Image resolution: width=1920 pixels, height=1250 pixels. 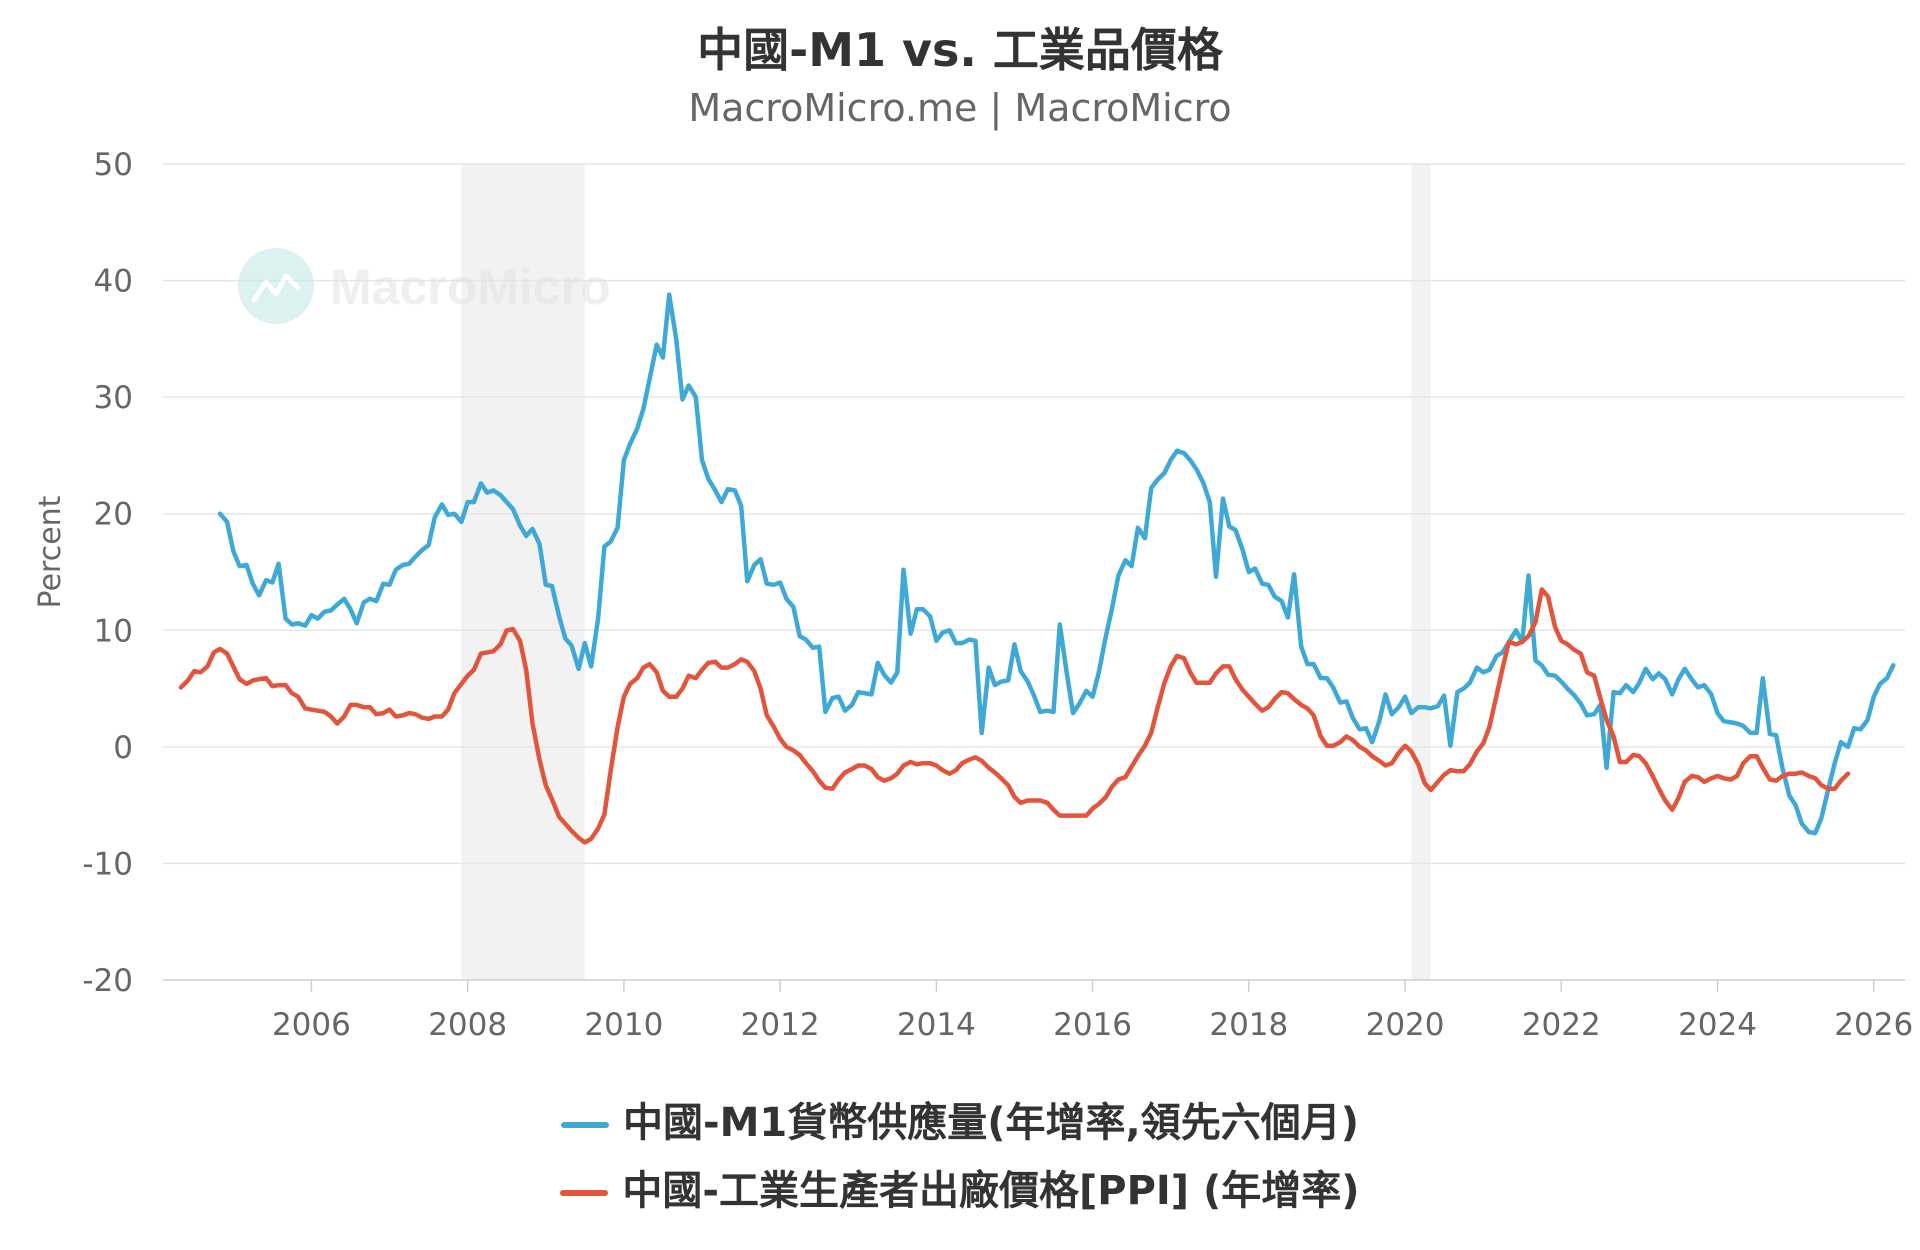 What do you see at coordinates (960, 108) in the screenshot?
I see `chart-subtitle: MacroMicro.me | MacroMicro` at bounding box center [960, 108].